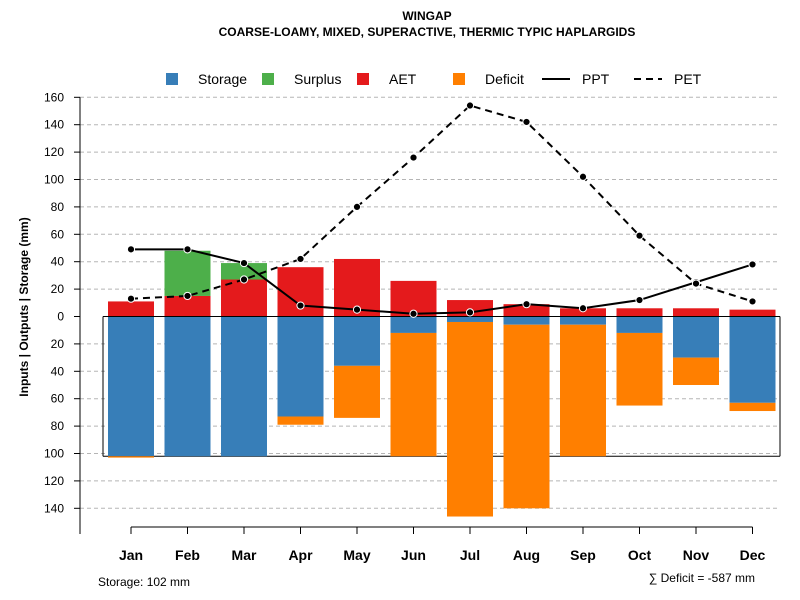 The height and width of the screenshot is (600, 800). Describe the element at coordinates (470, 105) in the screenshot. I see `pet-point-jul` at that location.